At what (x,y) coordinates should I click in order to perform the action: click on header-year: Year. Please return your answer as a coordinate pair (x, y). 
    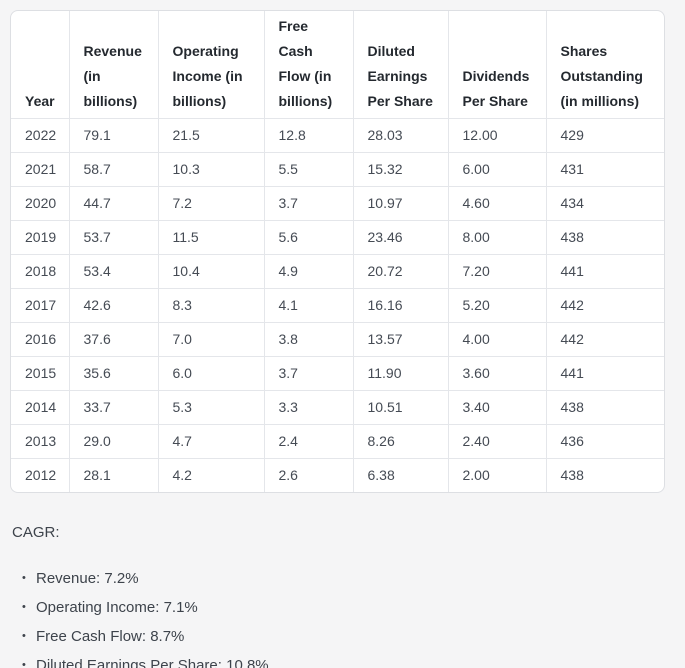
    Looking at the image, I should click on (40, 65).